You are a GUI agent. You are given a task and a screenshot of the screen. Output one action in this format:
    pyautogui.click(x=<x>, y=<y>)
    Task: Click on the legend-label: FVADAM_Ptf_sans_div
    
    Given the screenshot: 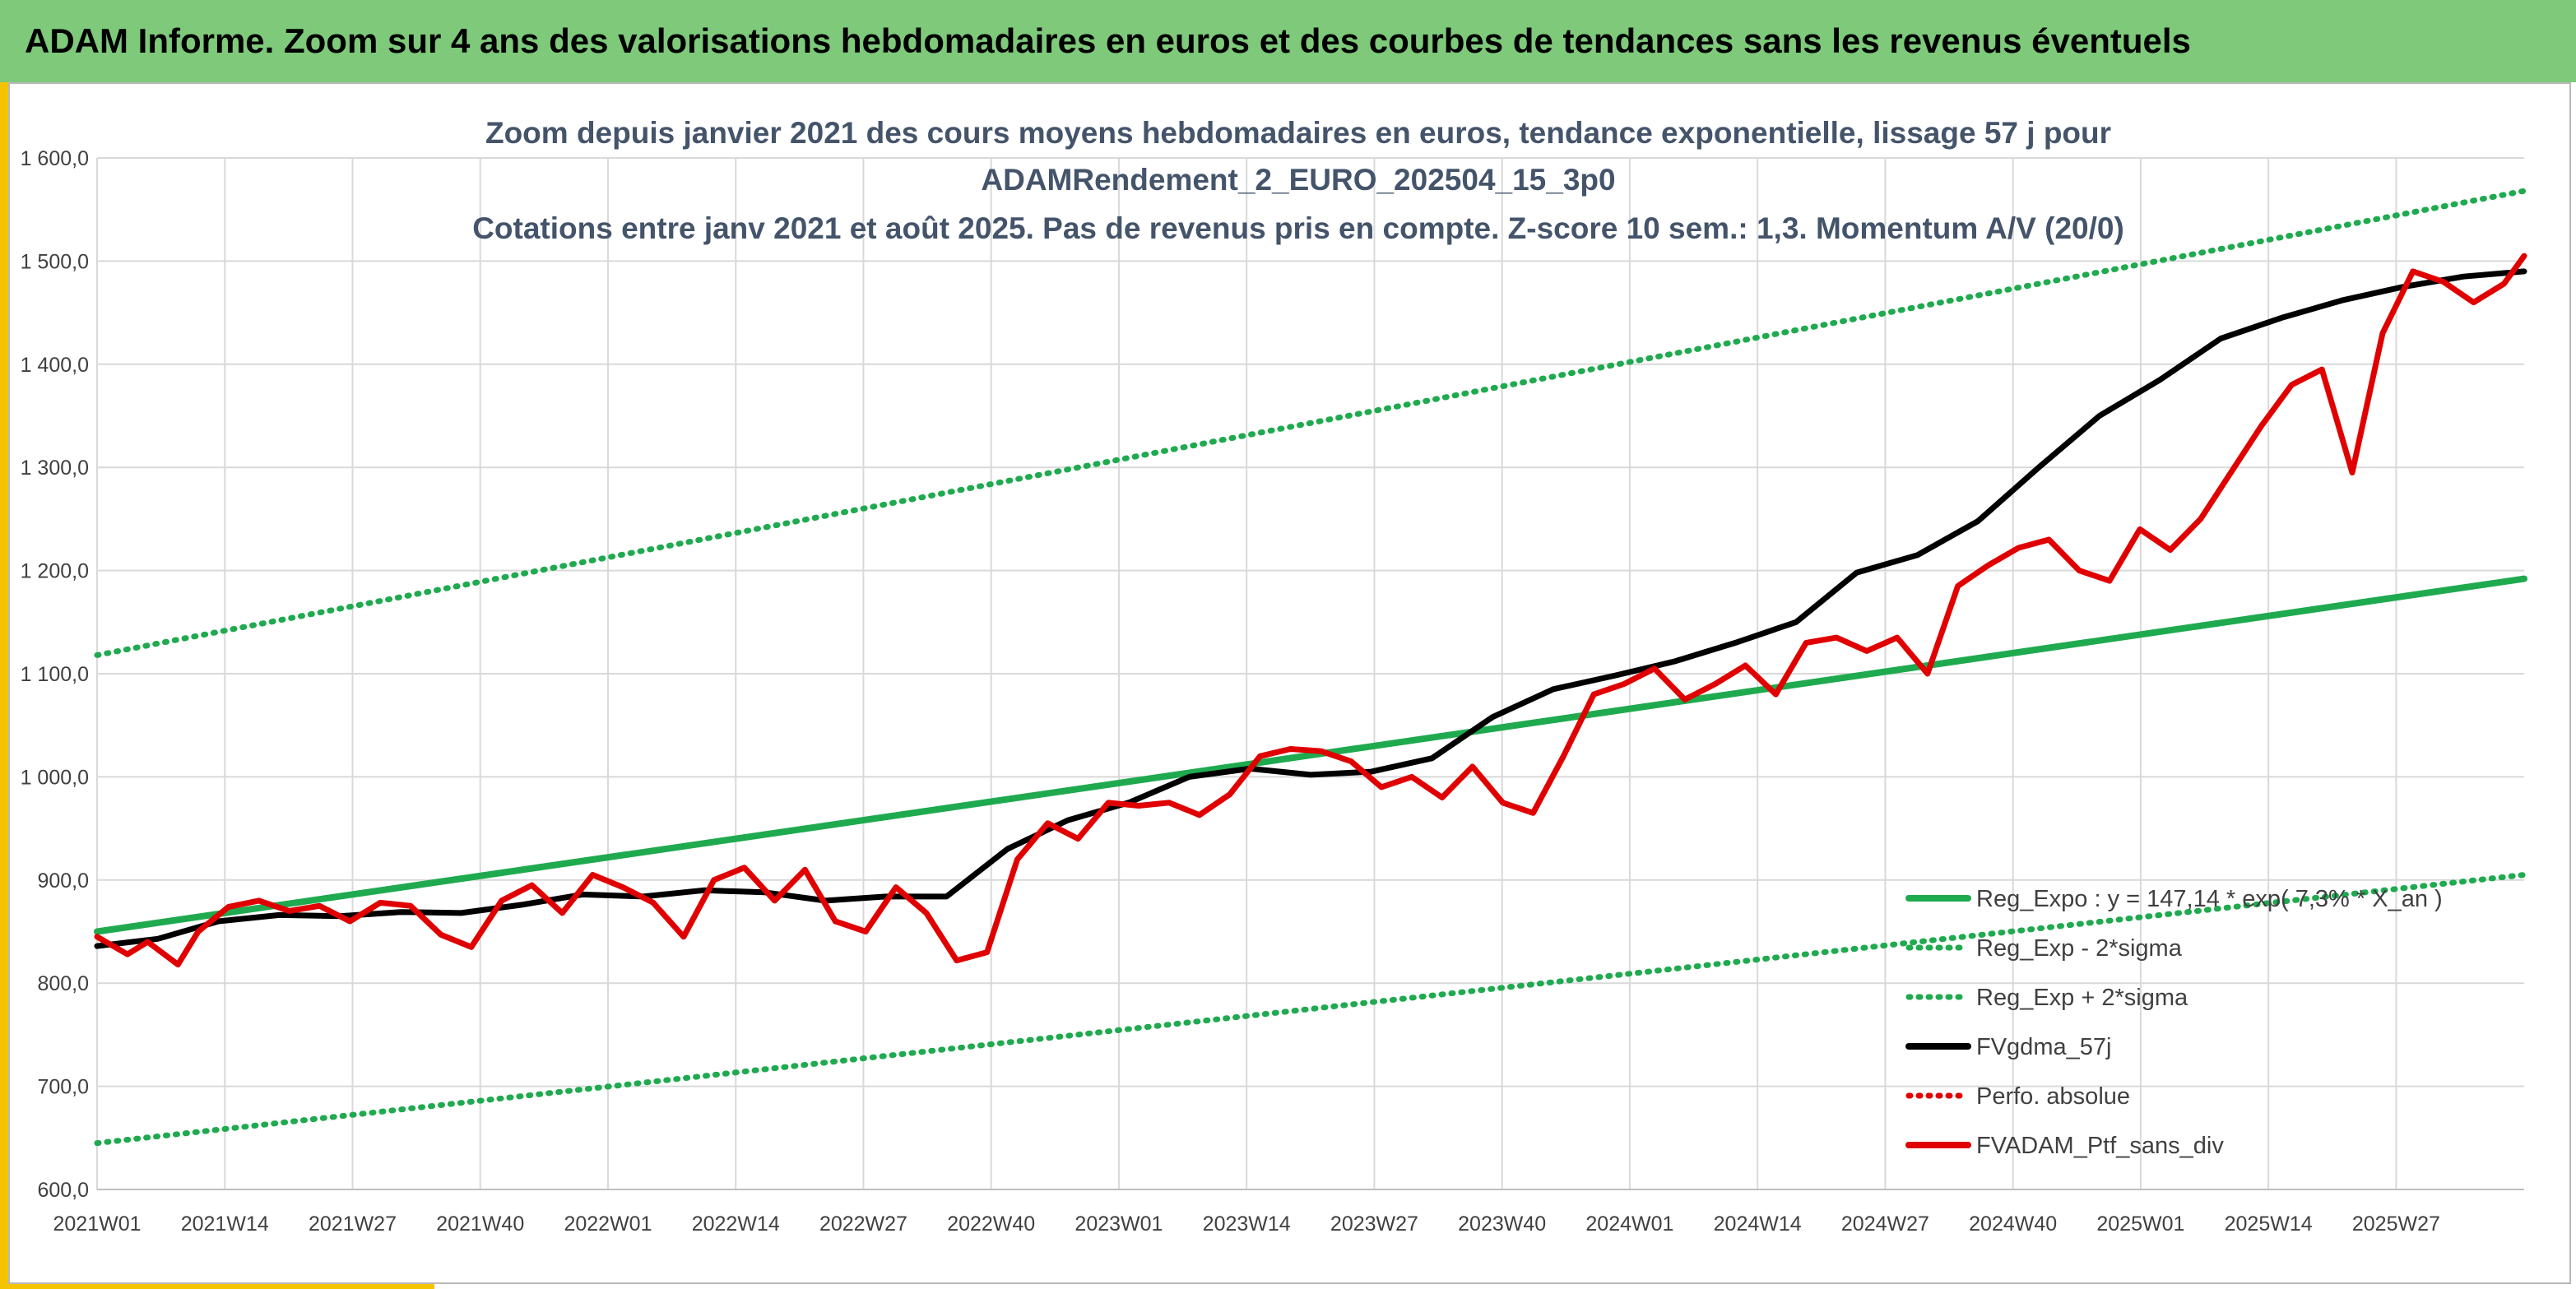 What is the action you would take?
    pyautogui.click(x=2100, y=1146)
    